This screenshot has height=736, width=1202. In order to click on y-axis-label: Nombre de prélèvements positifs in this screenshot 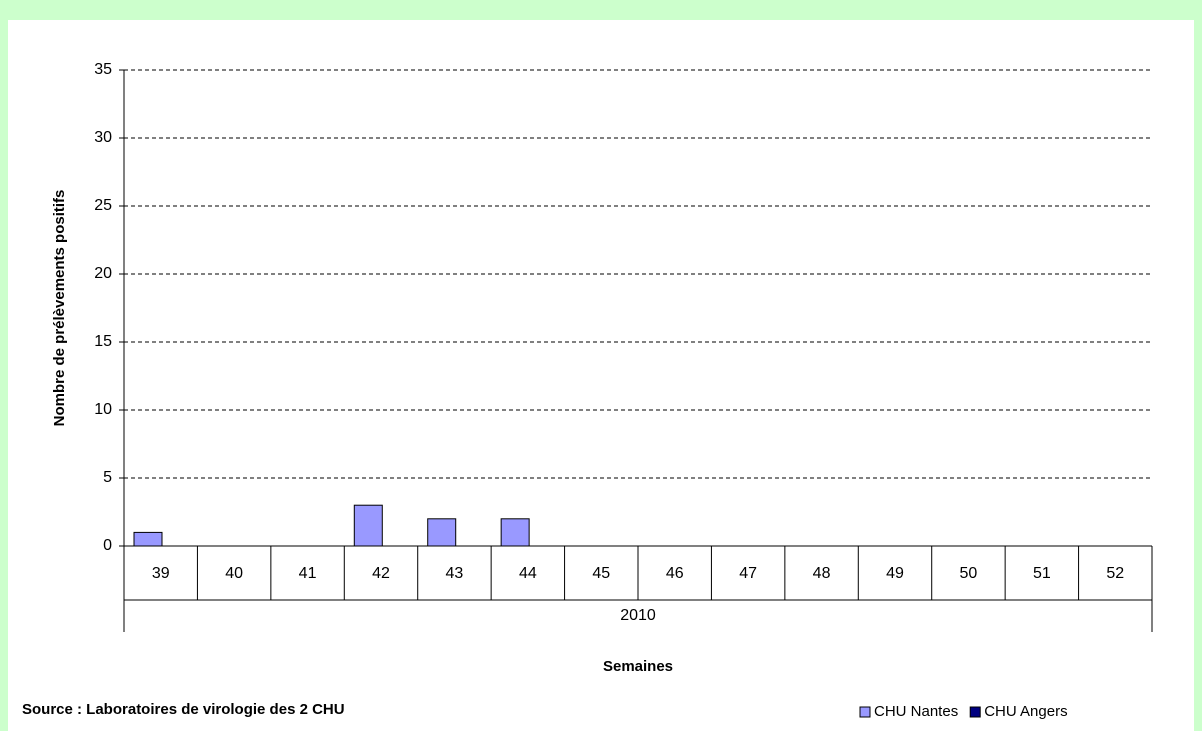, I will do `click(59, 308)`.